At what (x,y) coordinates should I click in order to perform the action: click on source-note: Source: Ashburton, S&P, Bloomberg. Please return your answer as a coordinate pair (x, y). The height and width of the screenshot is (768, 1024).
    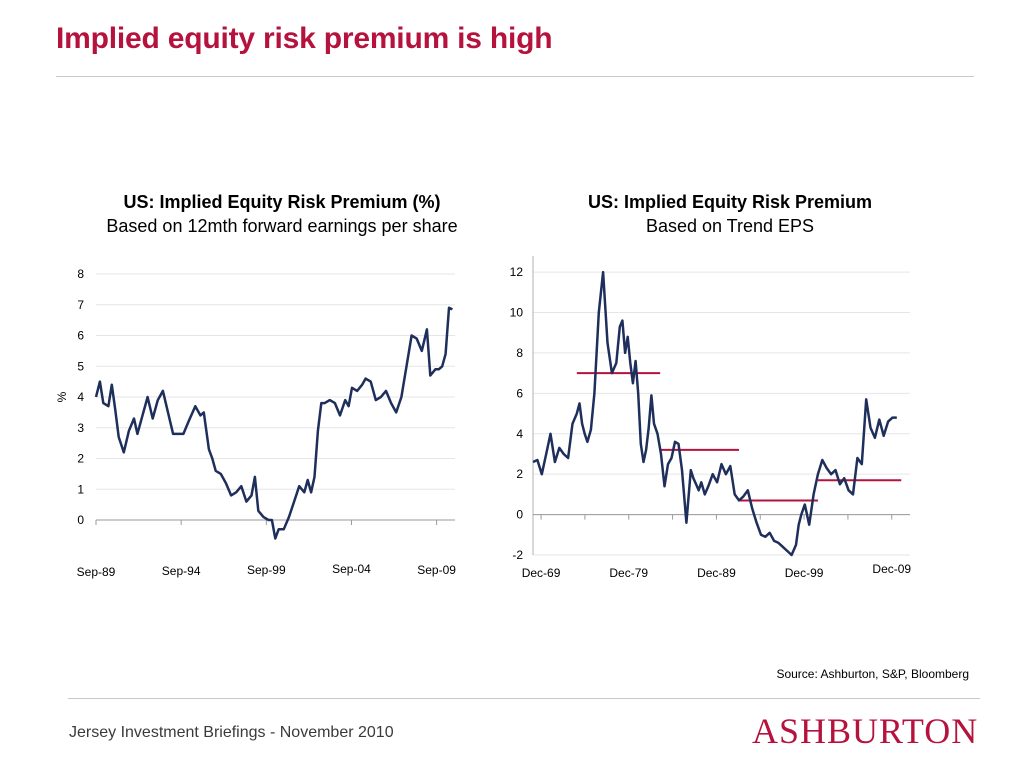
    Looking at the image, I should click on (872, 674).